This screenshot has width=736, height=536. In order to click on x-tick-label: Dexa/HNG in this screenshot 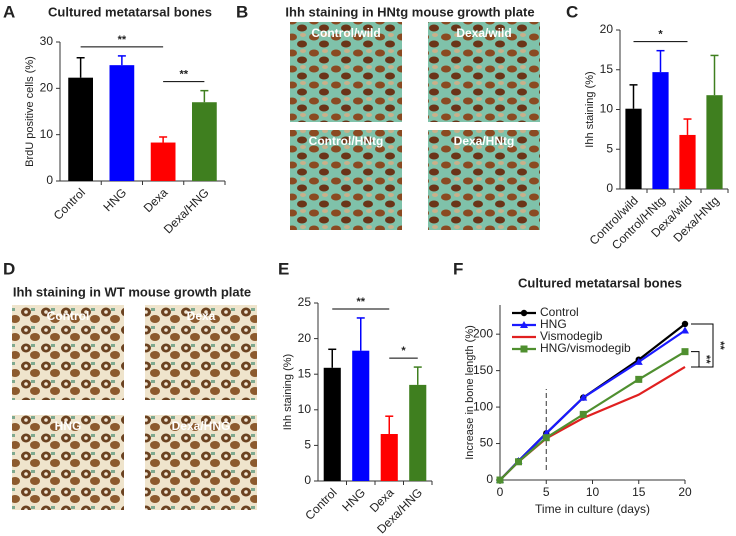, I will do `click(186, 210)`.